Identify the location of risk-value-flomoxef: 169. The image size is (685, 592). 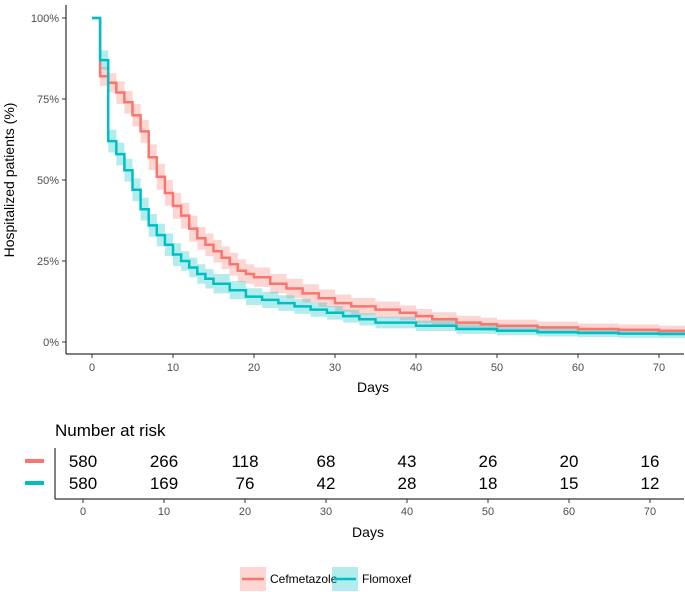
(164, 483).